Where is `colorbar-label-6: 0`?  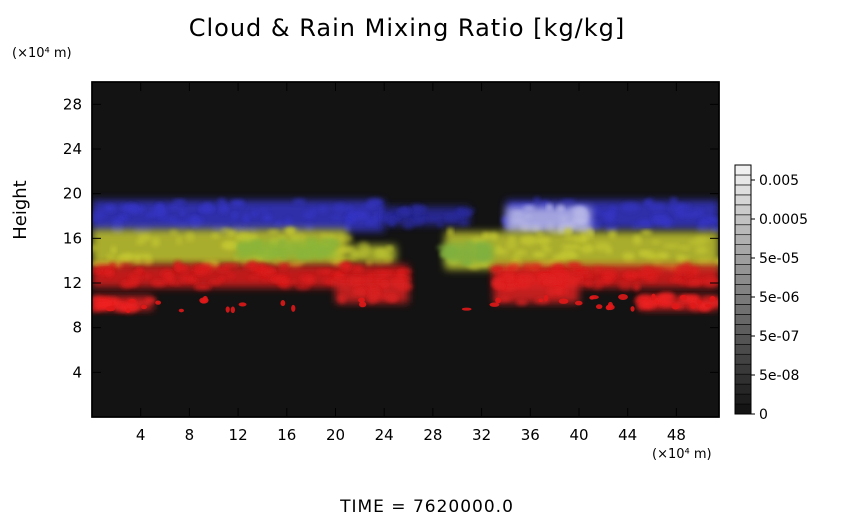
colorbar-label-6: 0 is located at coordinates (763, 415).